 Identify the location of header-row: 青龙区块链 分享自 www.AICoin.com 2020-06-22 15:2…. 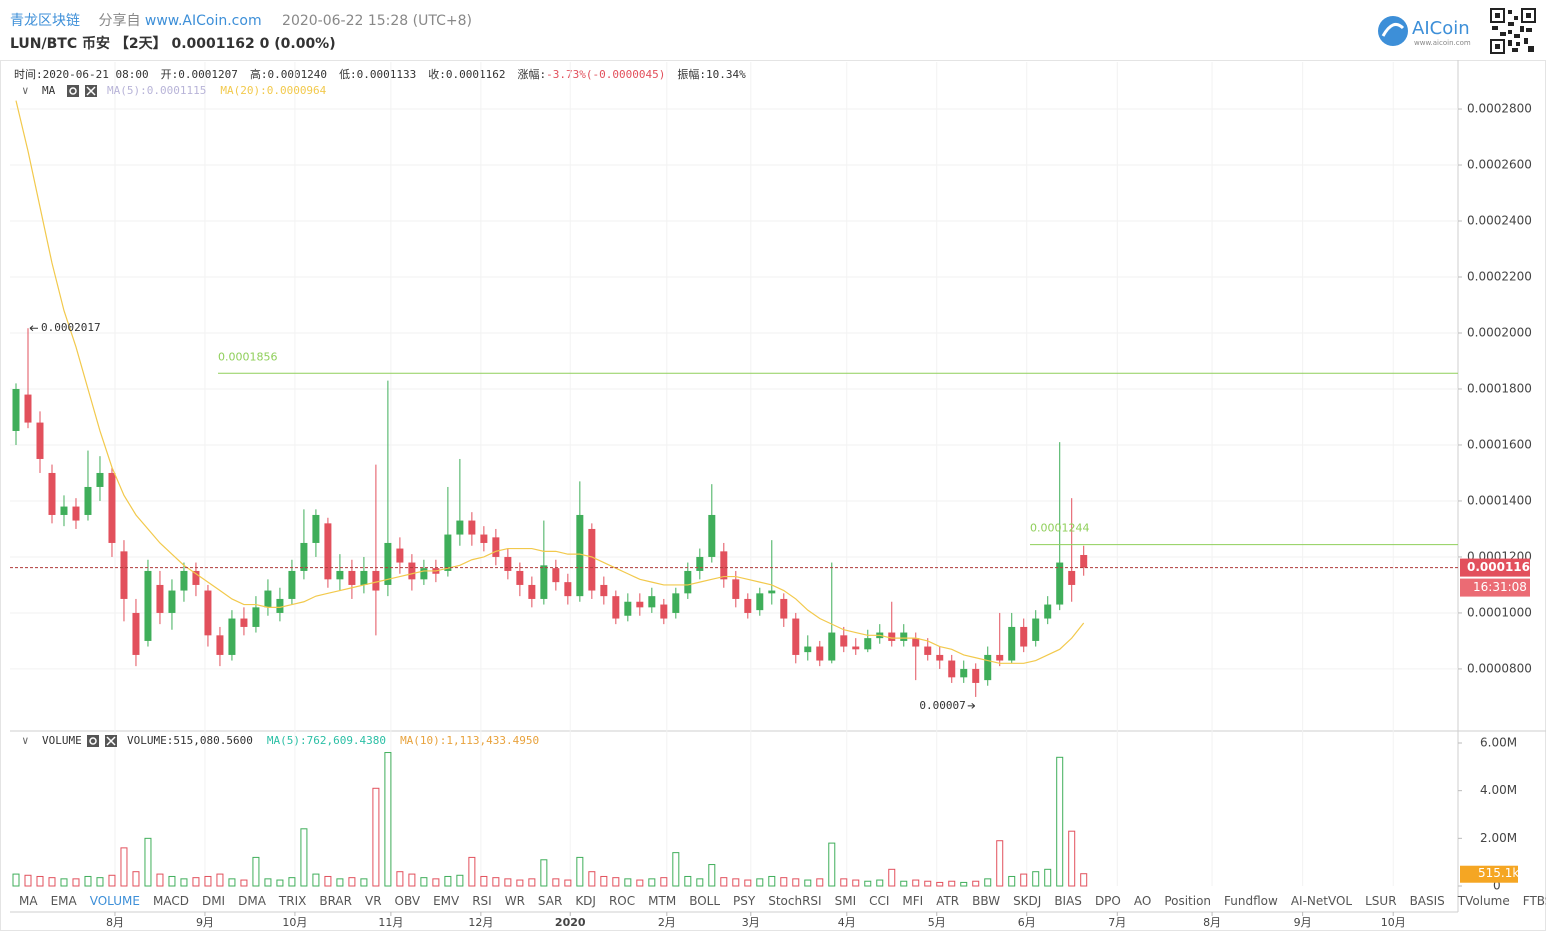
(241, 20).